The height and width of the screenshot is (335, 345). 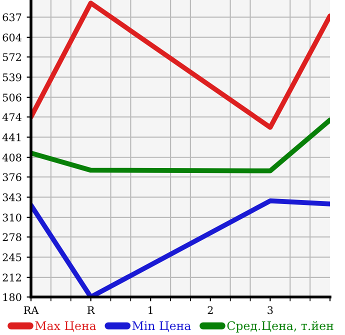 What do you see at coordinates (280, 326) in the screenshot?
I see `legend-label: Сред.Цена, т.йен` at bounding box center [280, 326].